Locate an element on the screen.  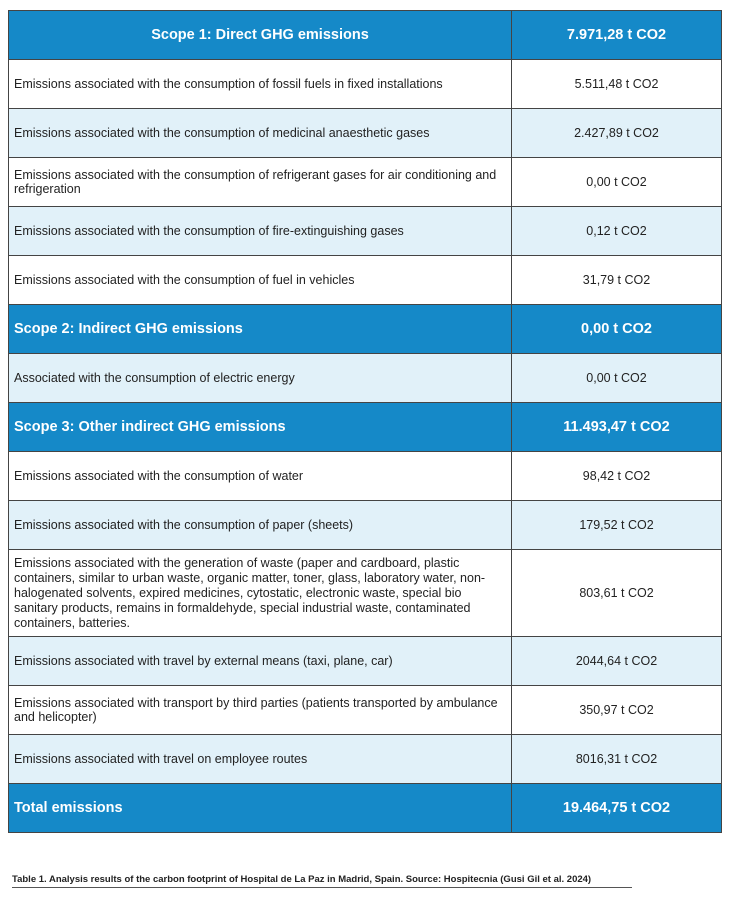
total-label: Total emissions is located at coordinates (260, 808).